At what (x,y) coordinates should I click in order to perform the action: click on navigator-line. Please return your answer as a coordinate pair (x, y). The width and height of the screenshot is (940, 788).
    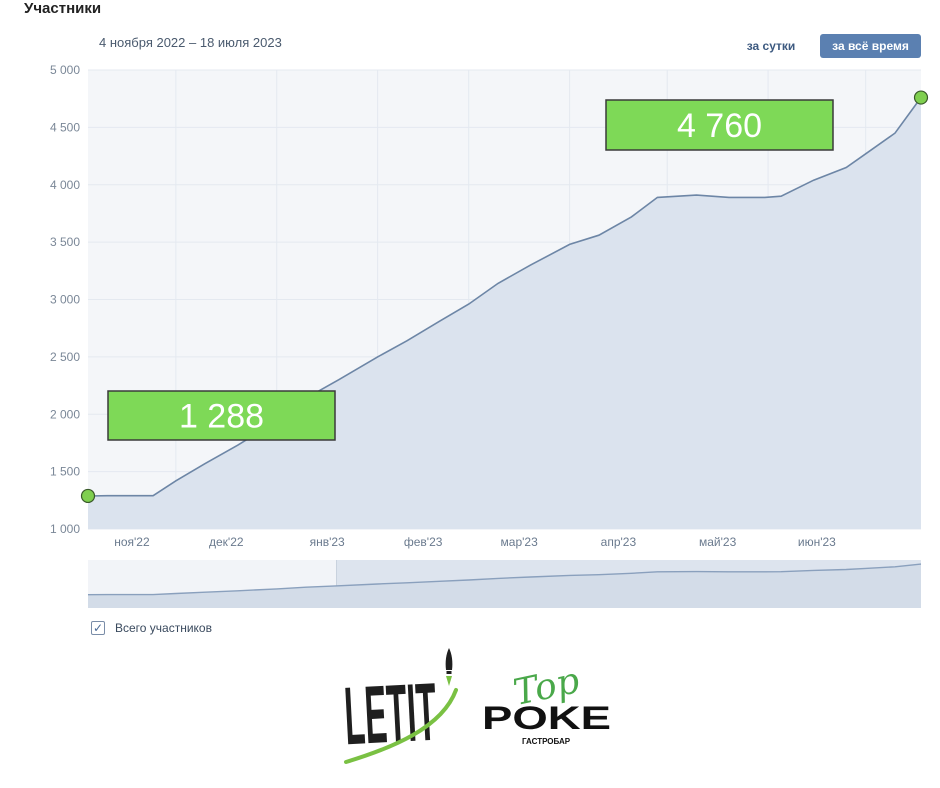
    Looking at the image, I should click on (504, 579).